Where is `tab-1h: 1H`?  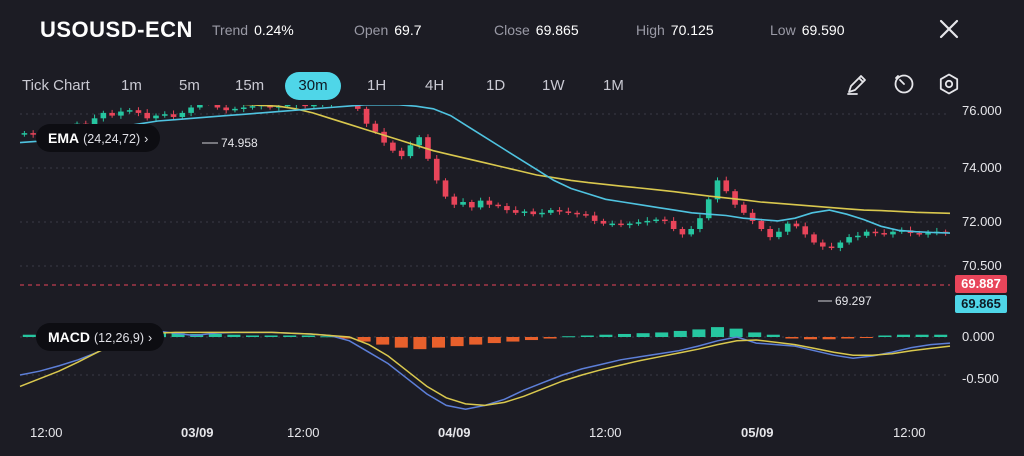
tab-1h: 1H is located at coordinates (377, 85).